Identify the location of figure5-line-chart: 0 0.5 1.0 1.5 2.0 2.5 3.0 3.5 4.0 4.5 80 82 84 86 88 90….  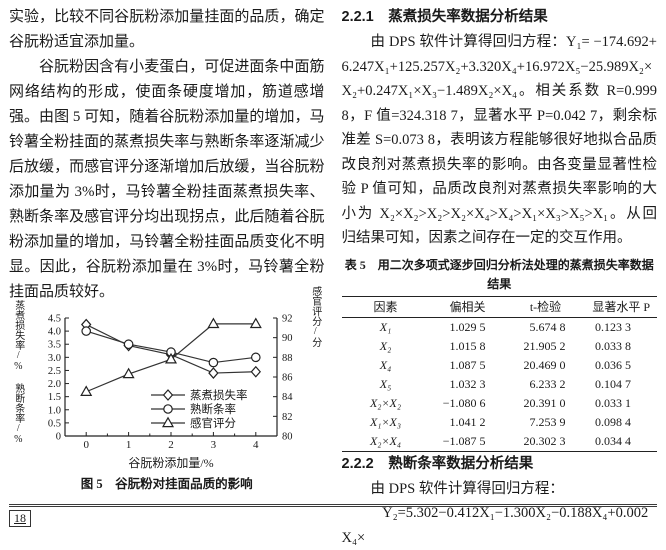
(170, 392).